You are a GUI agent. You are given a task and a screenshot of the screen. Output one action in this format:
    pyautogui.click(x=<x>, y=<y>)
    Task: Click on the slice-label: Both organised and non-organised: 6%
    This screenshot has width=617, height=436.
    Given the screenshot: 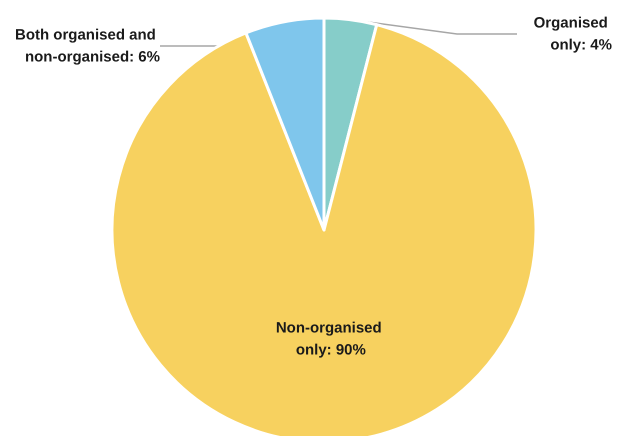 What is the action you would take?
    pyautogui.click(x=87, y=46)
    